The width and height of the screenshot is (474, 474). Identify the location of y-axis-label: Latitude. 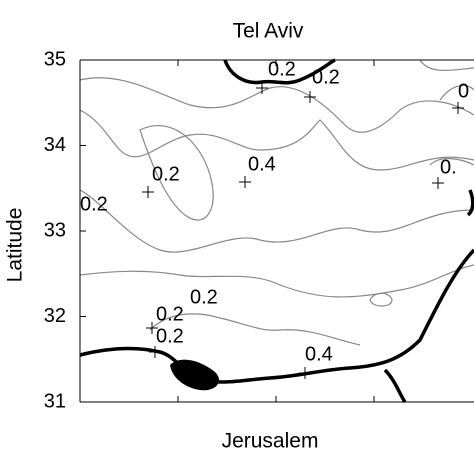
(15, 245).